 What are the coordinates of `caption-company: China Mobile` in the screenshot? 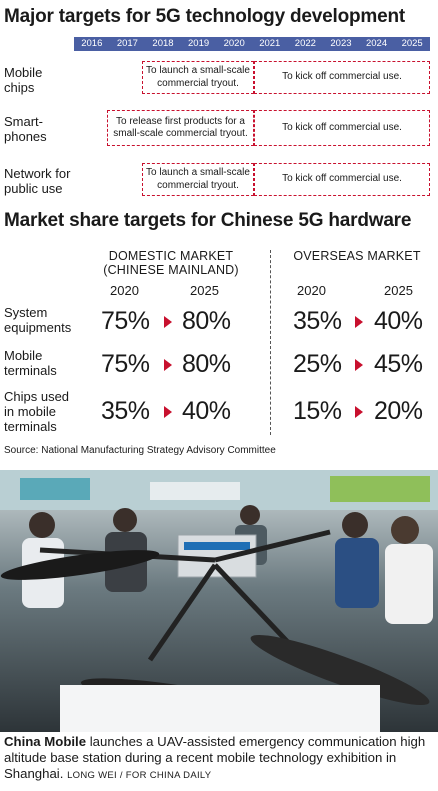 It's located at (45, 741).